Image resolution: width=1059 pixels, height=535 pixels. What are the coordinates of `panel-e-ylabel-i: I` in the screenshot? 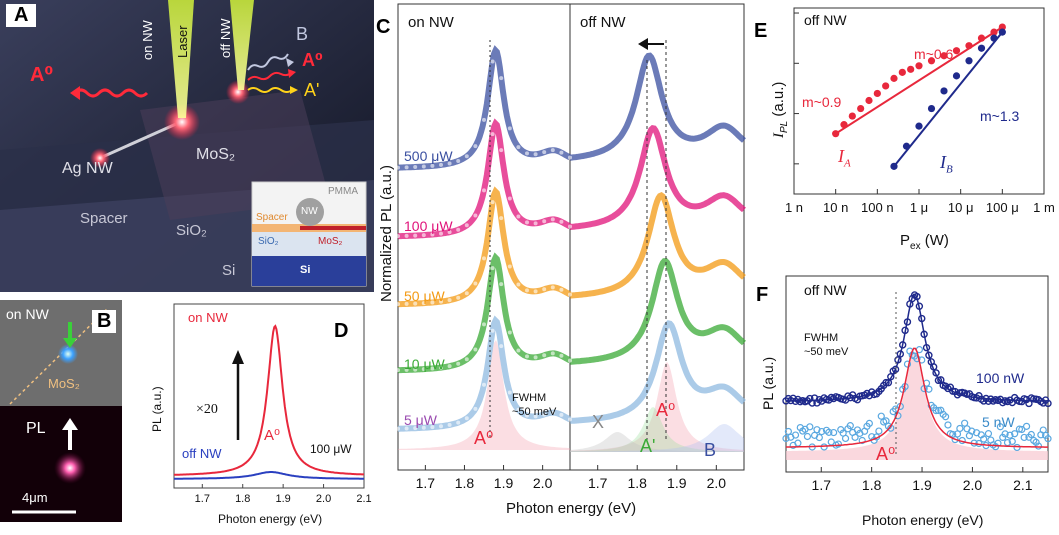 It's located at (779, 135).